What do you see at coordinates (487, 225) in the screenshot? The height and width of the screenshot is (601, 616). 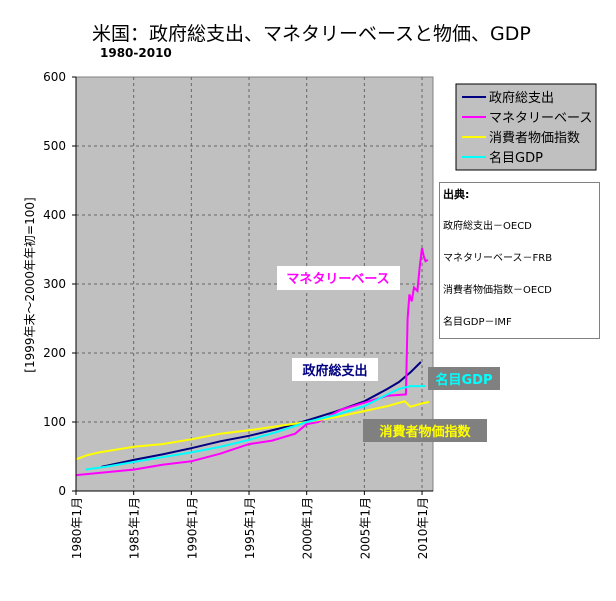 I see `source-item: 政府総支出－OECD` at bounding box center [487, 225].